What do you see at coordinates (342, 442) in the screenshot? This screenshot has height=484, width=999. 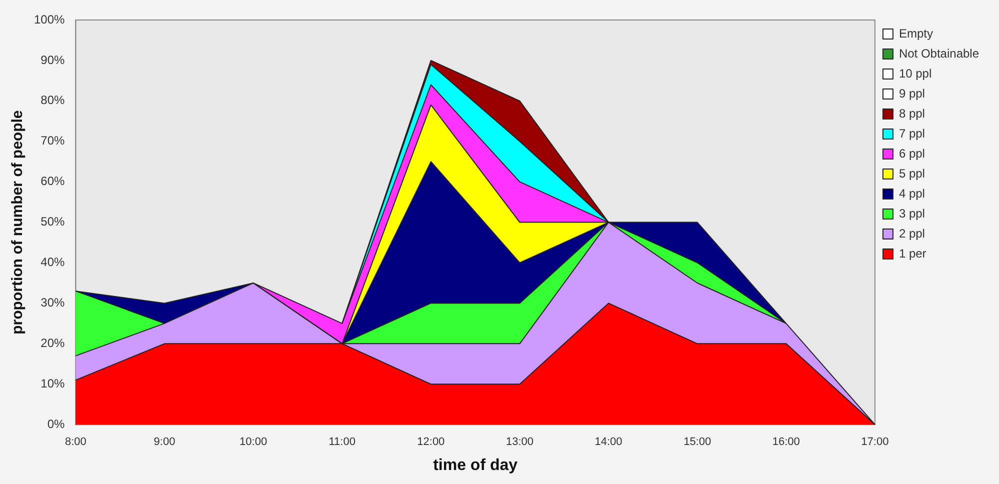 I see `x-tick-label: 11:00` at bounding box center [342, 442].